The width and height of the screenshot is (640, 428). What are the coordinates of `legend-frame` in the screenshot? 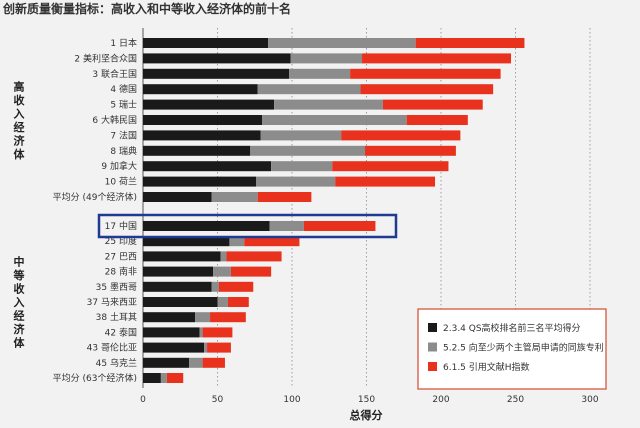 It's located at (512, 349).